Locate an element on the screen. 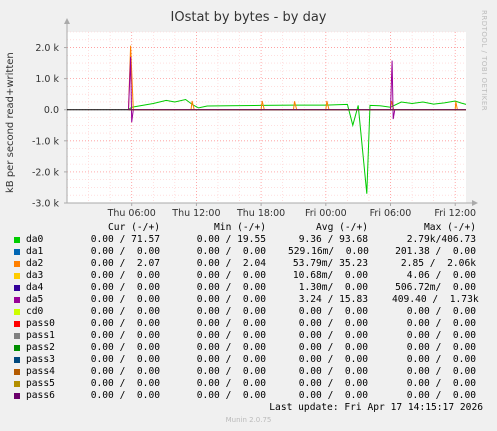  y-tick-label: -1.0 k is located at coordinates (46, 141).